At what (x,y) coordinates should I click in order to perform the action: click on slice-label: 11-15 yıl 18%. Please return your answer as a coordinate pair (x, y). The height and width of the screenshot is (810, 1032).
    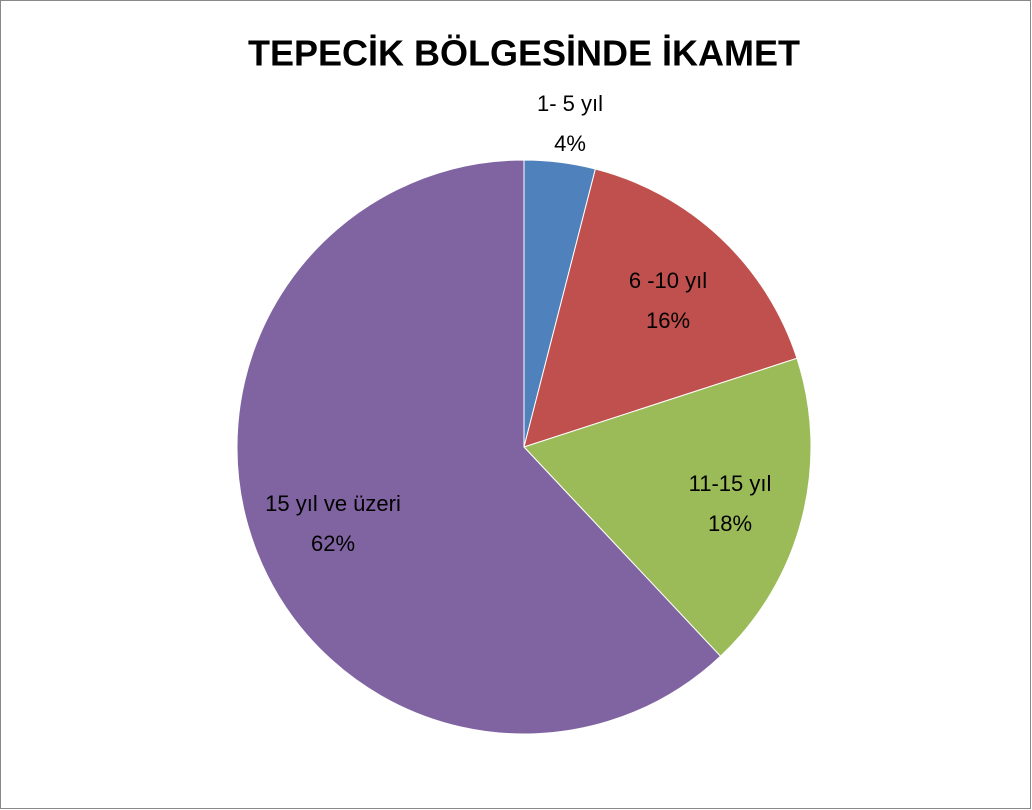
    Looking at the image, I should click on (730, 503).